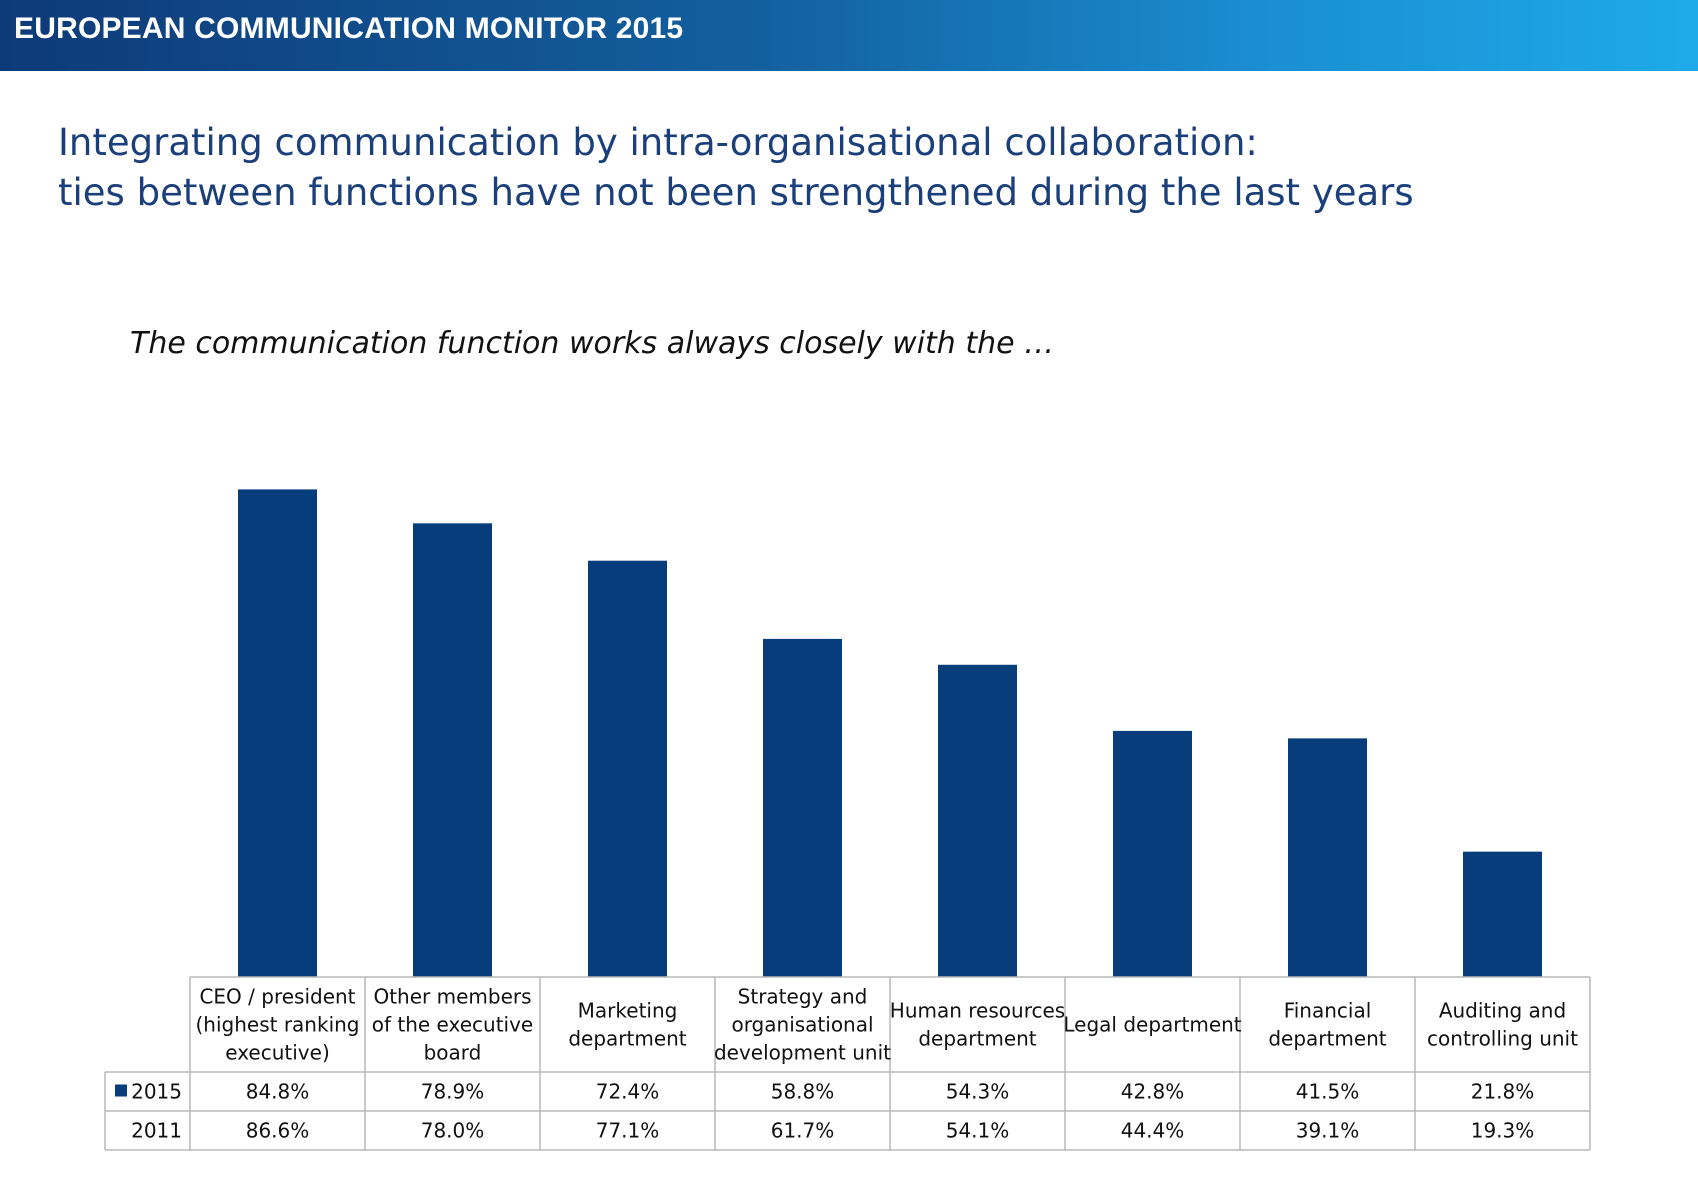  What do you see at coordinates (121, 1090) in the screenshot?
I see `legend-swatch-2015` at bounding box center [121, 1090].